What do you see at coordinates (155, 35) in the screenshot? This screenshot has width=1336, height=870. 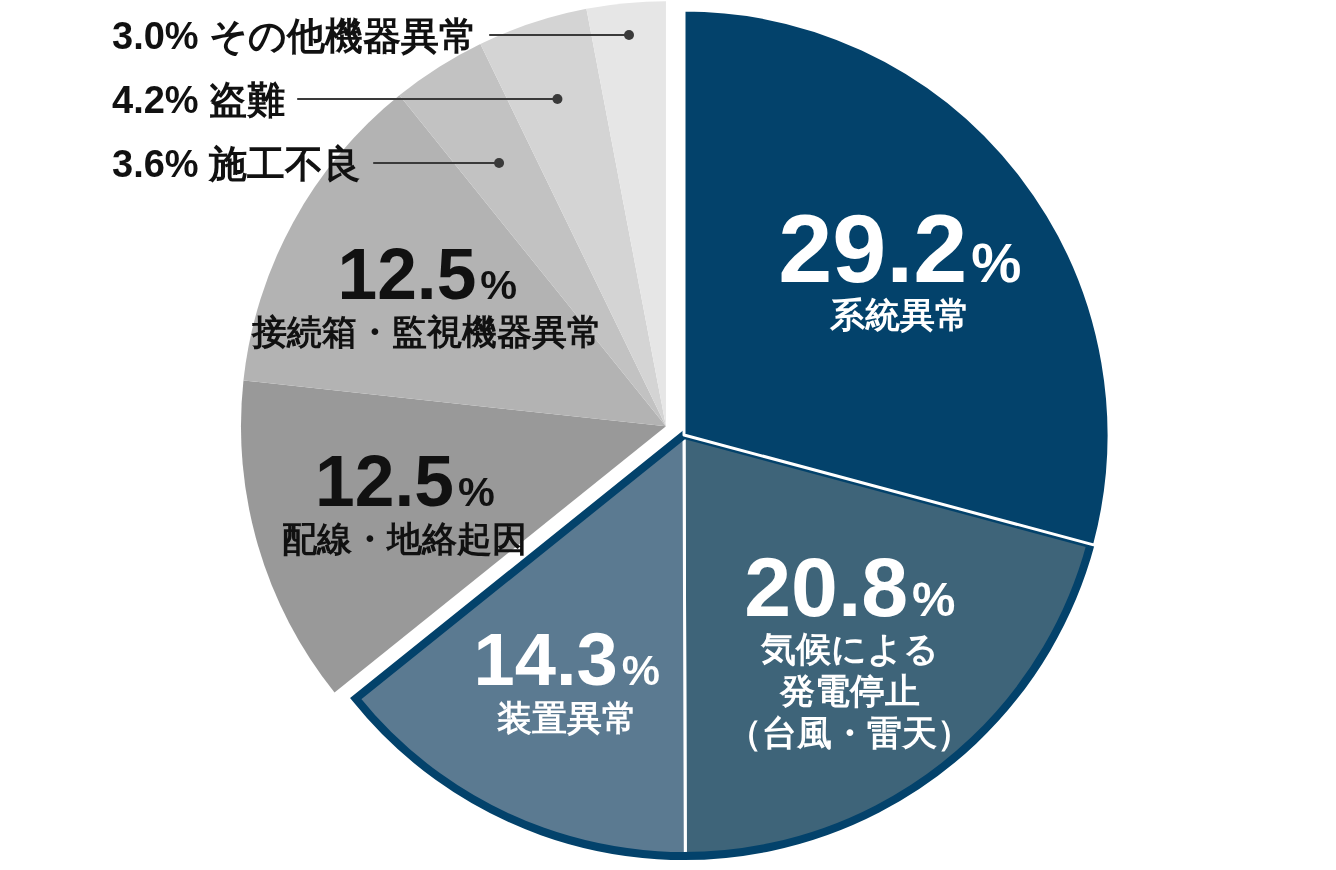 I see `data-label: 3.0%` at bounding box center [155, 35].